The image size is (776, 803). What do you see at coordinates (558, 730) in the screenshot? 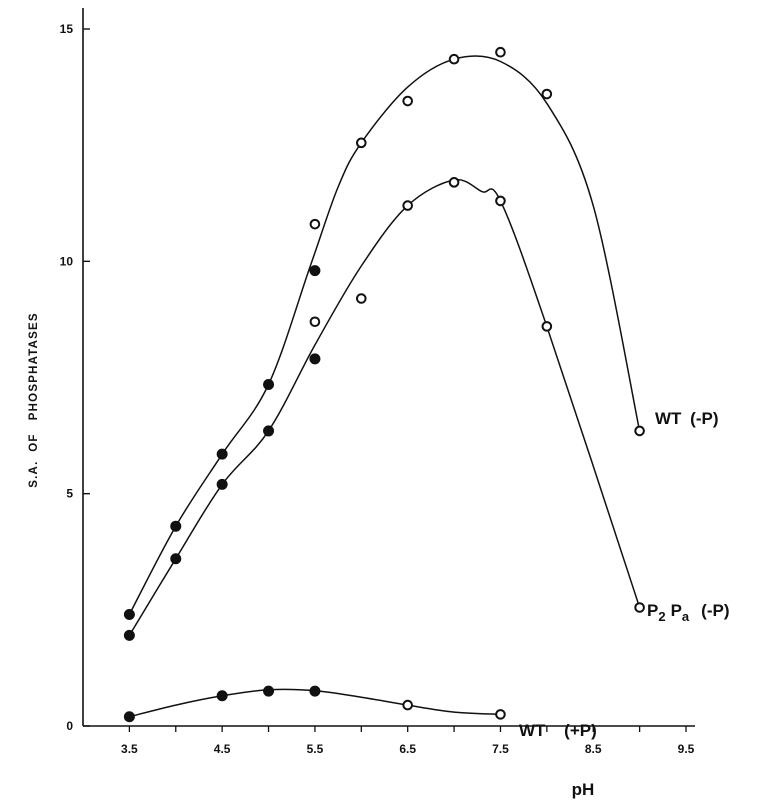
I see `series-label-wt-plus-p: WT (+P)` at bounding box center [558, 730].